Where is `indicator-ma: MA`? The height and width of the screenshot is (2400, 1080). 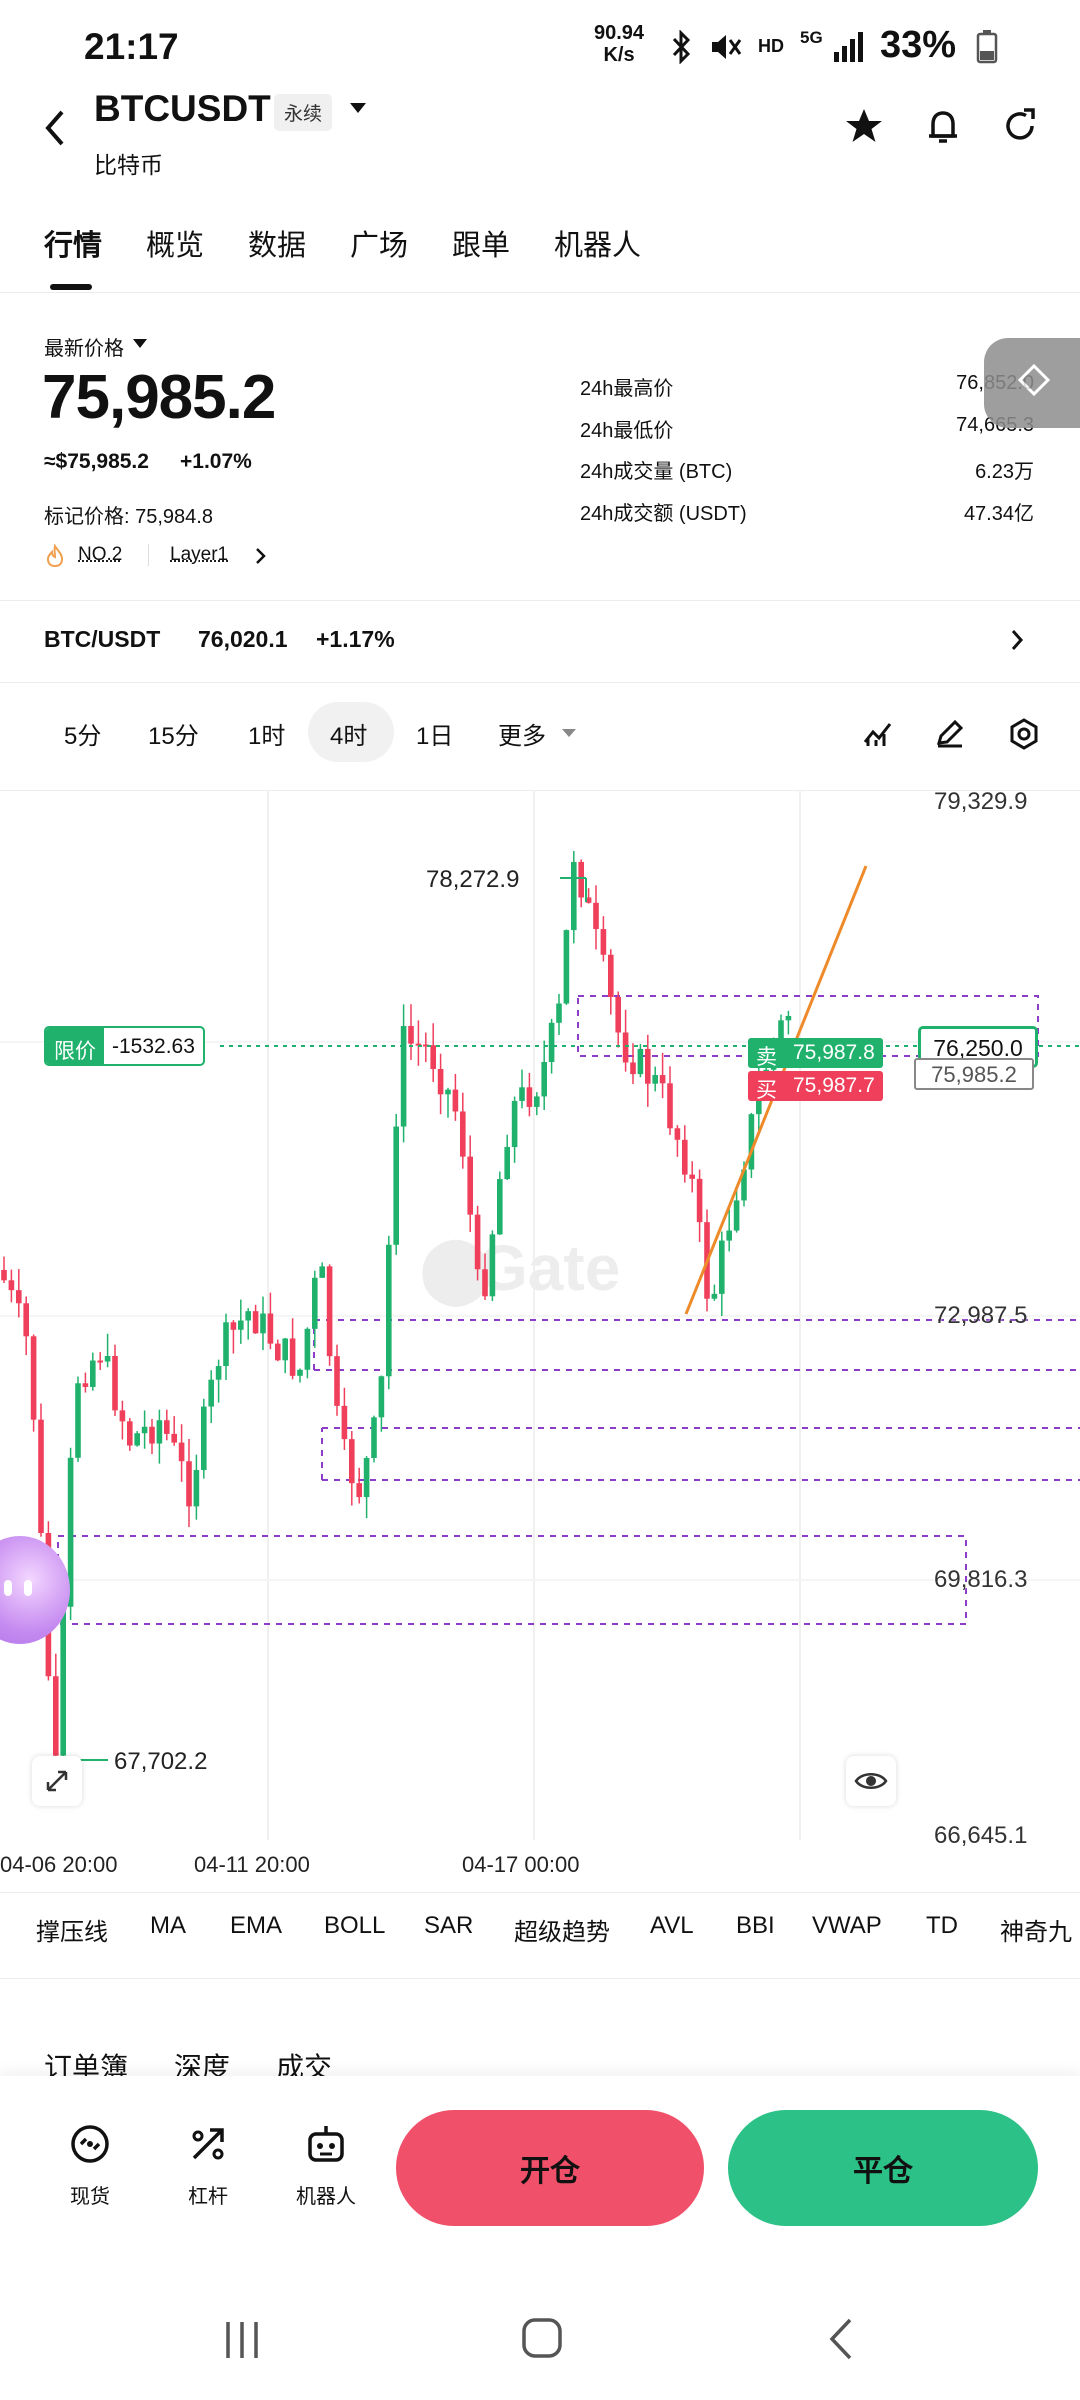 indicator-ma: MA is located at coordinates (168, 1926).